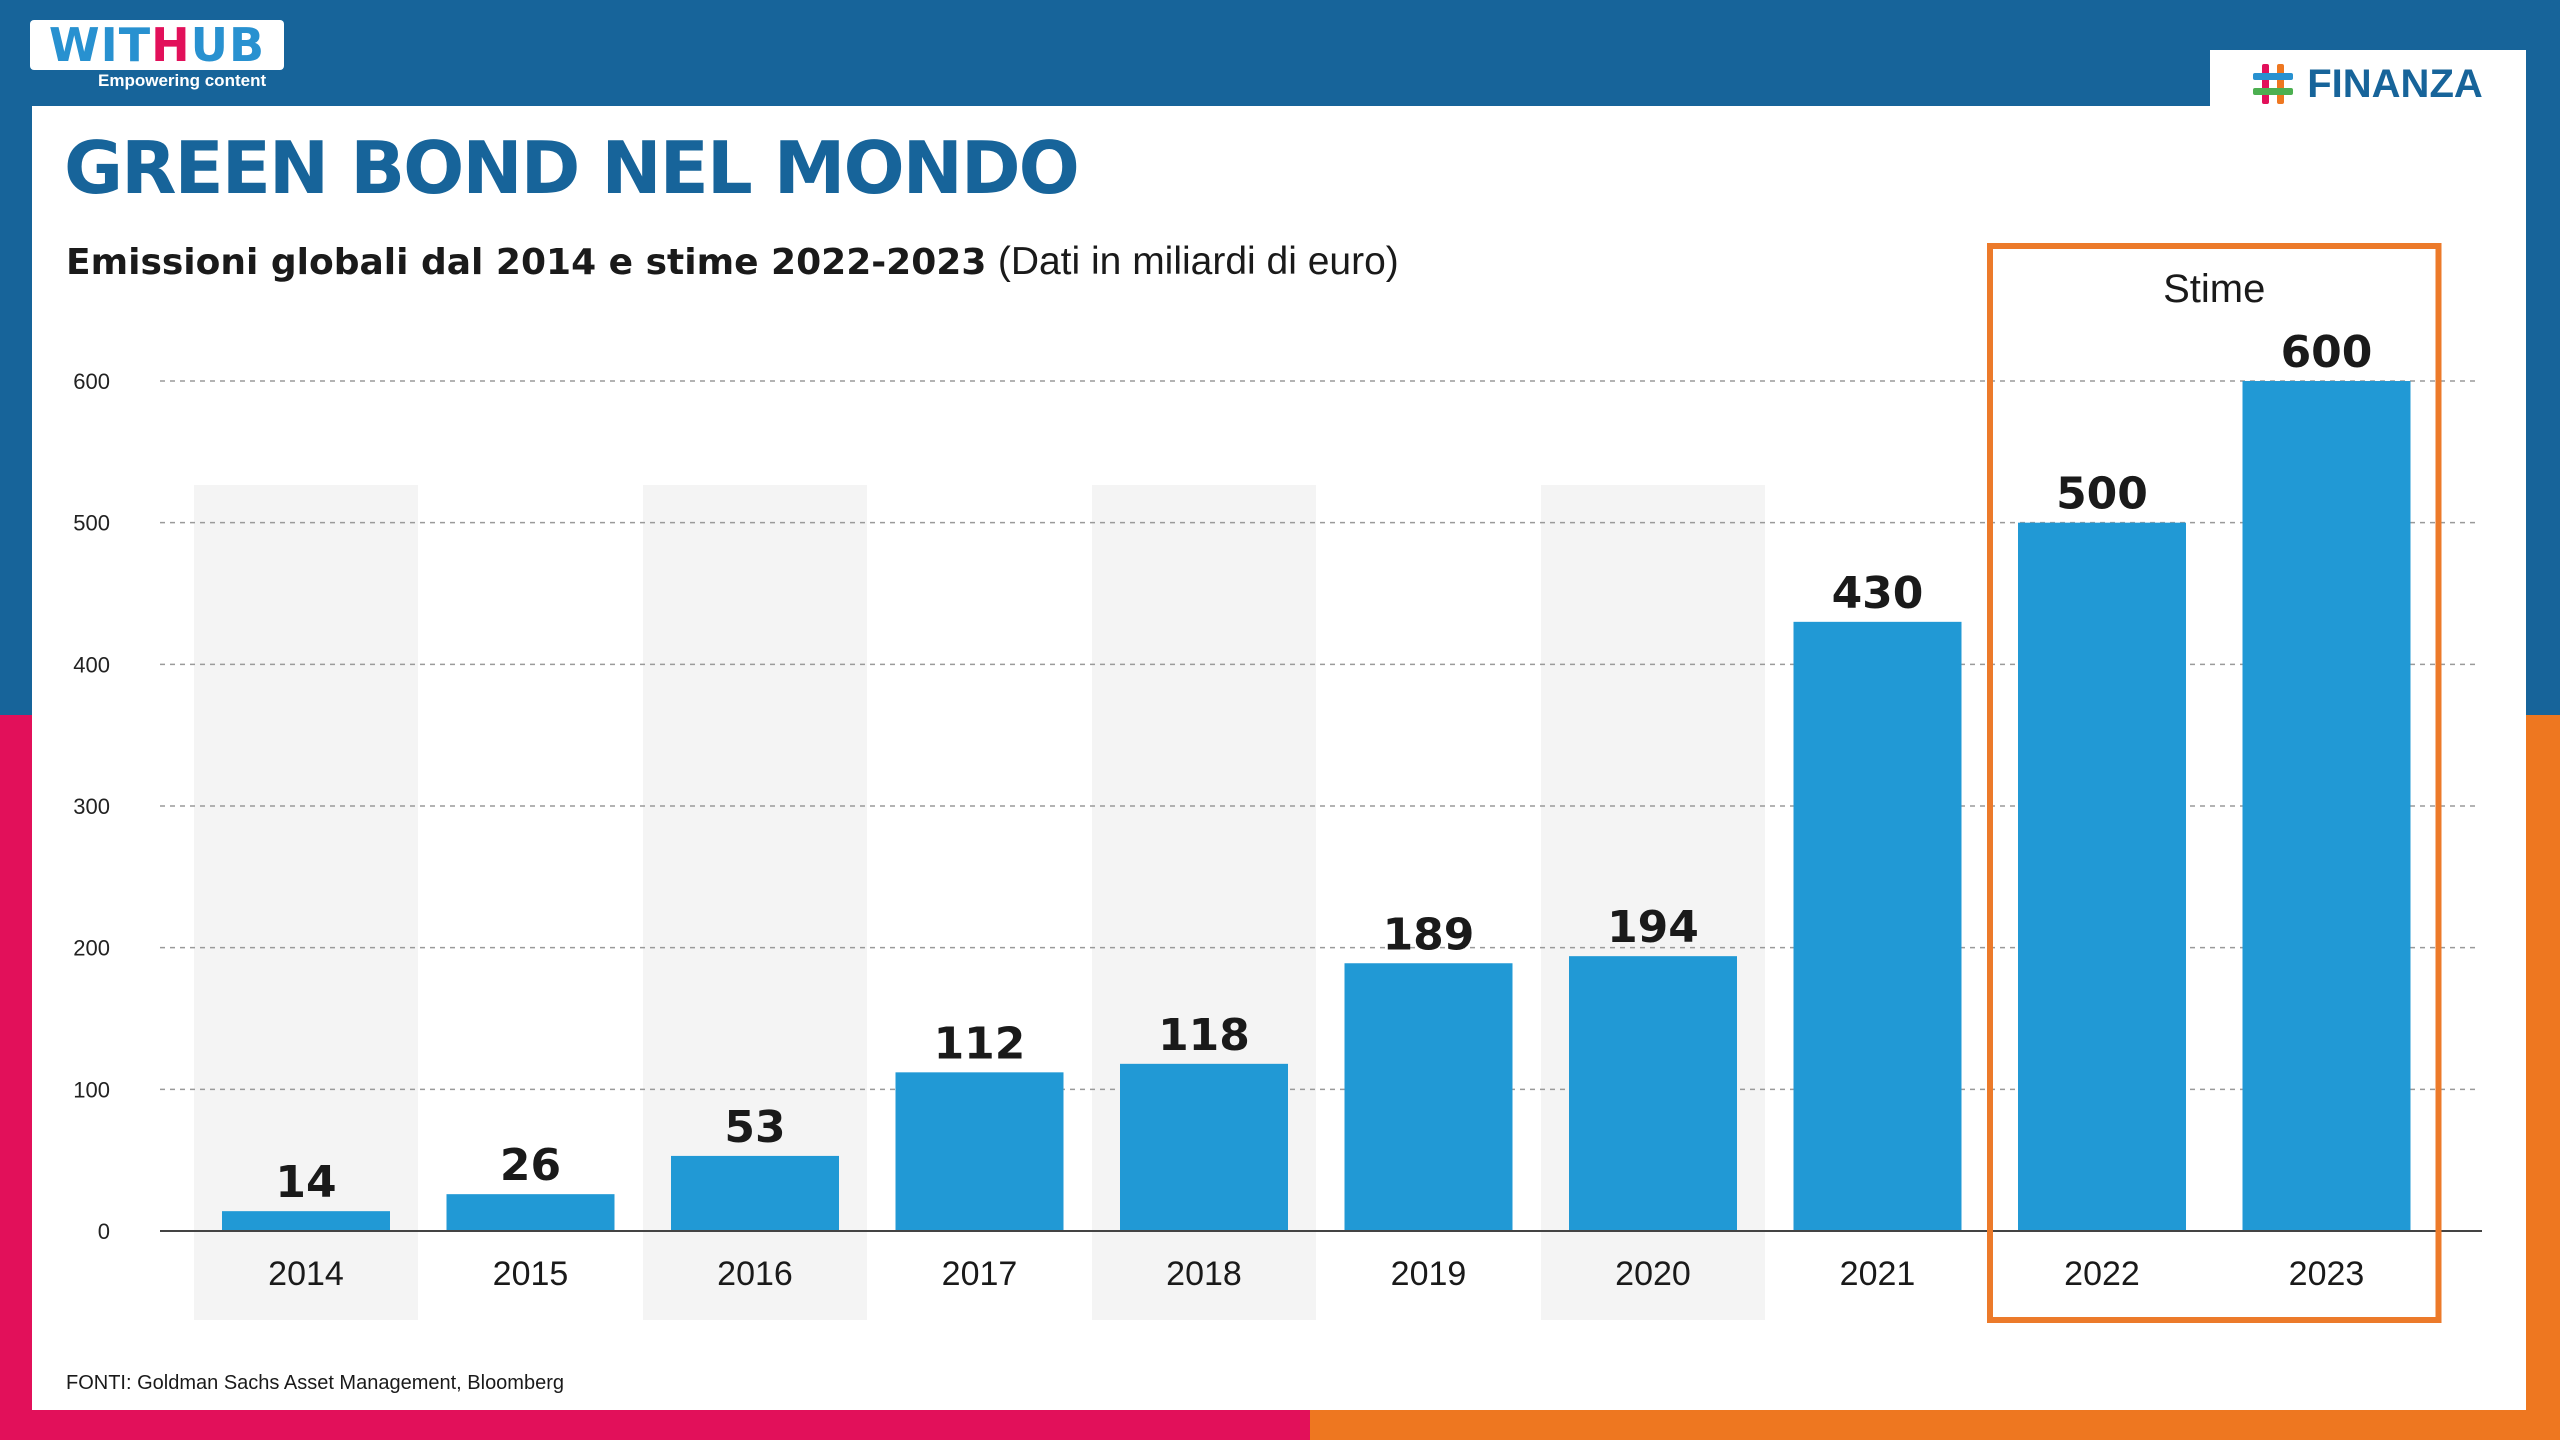 The width and height of the screenshot is (2560, 1440). What do you see at coordinates (2395, 83) in the screenshot?
I see `finanza-label: FINANZA` at bounding box center [2395, 83].